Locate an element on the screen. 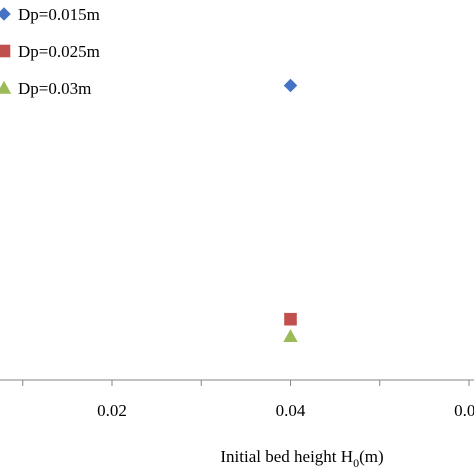  legend-entry: Dp=0.025m is located at coordinates (50, 51).